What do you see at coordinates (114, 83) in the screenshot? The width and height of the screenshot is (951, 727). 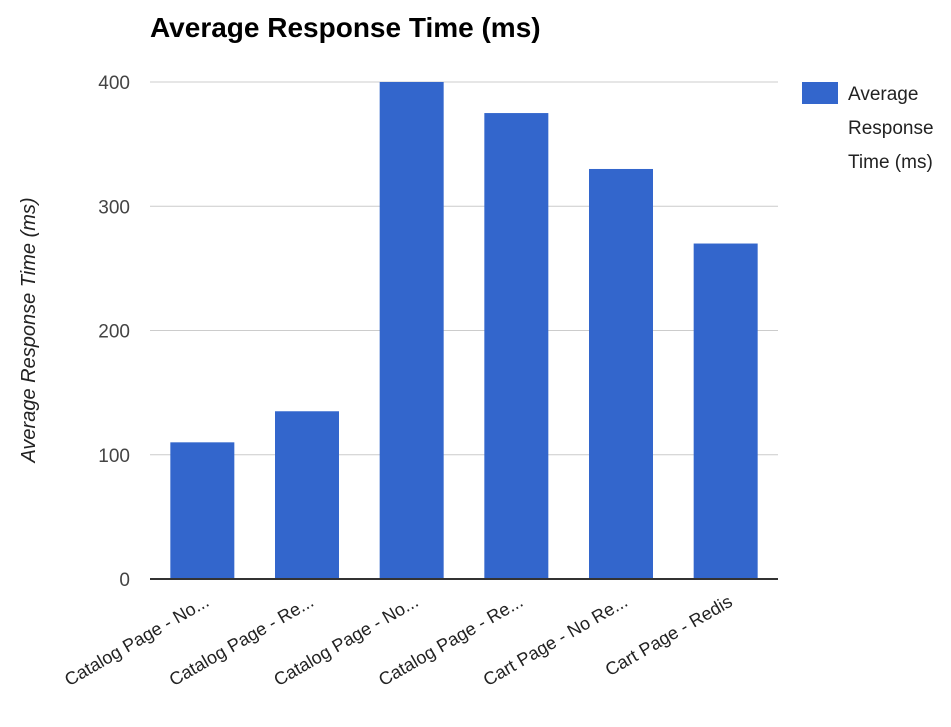 I see `y-tick-label: 400` at bounding box center [114, 83].